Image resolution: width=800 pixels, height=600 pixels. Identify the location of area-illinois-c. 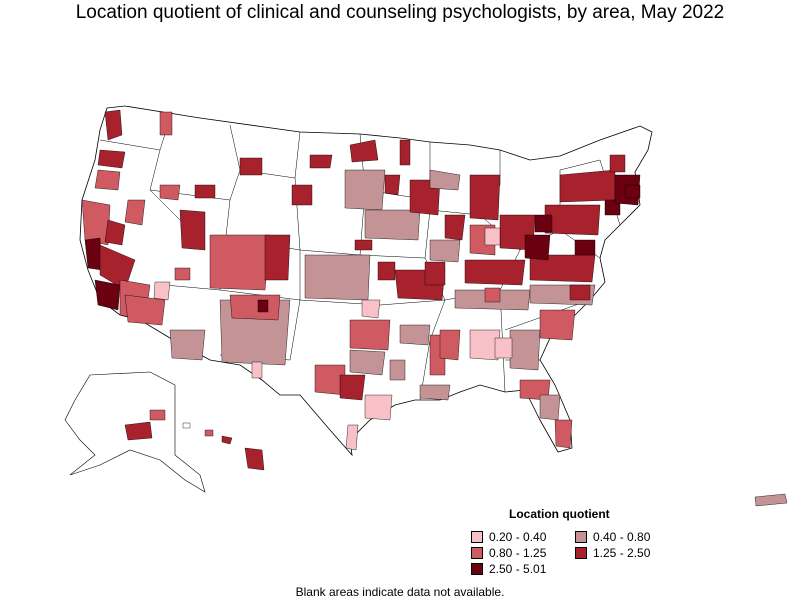
(445, 251).